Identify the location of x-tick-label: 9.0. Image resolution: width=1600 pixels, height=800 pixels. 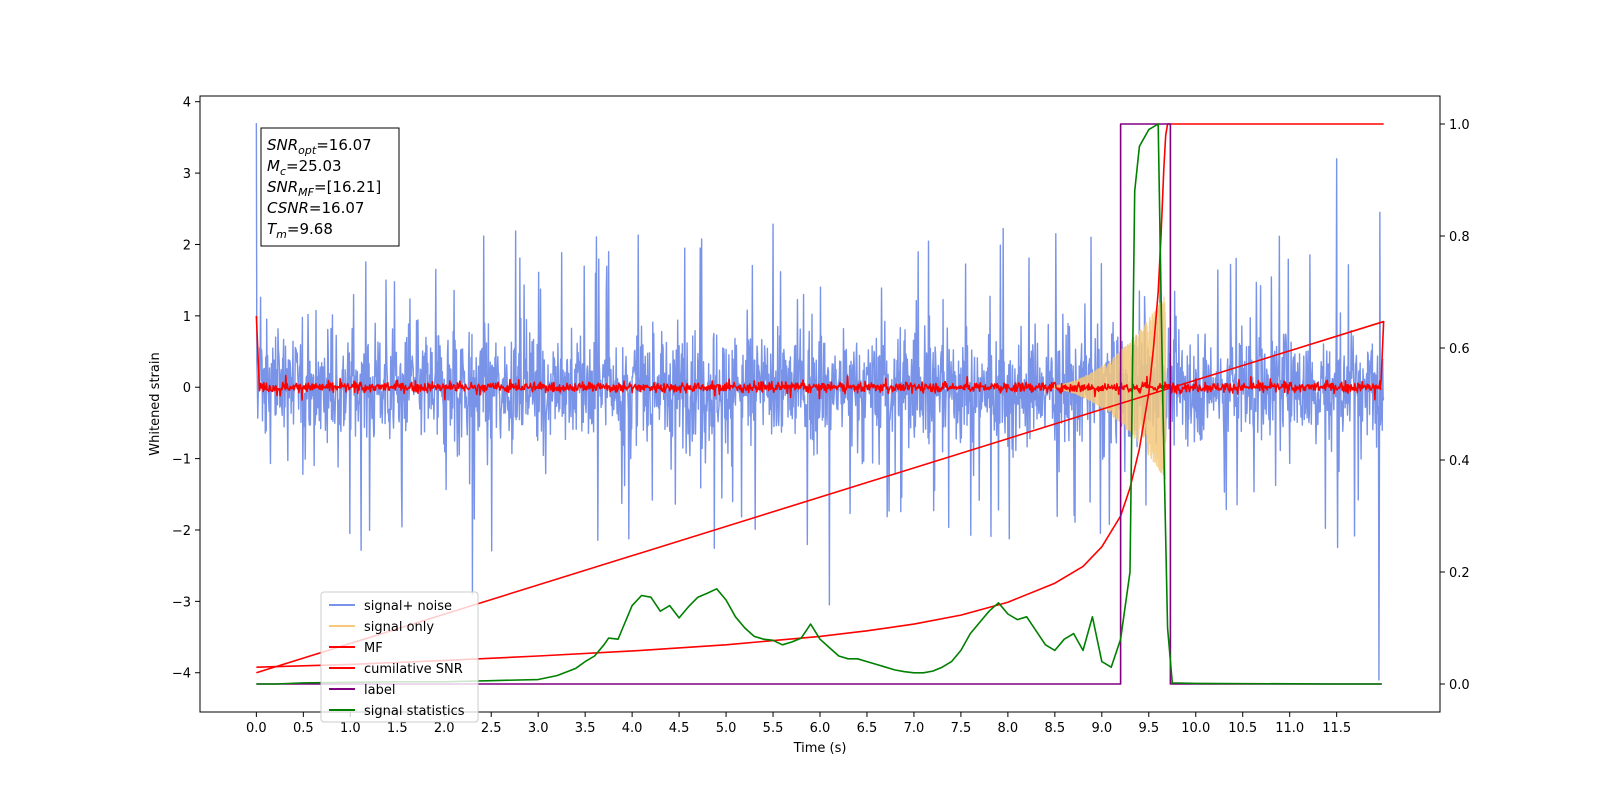
(1101, 728).